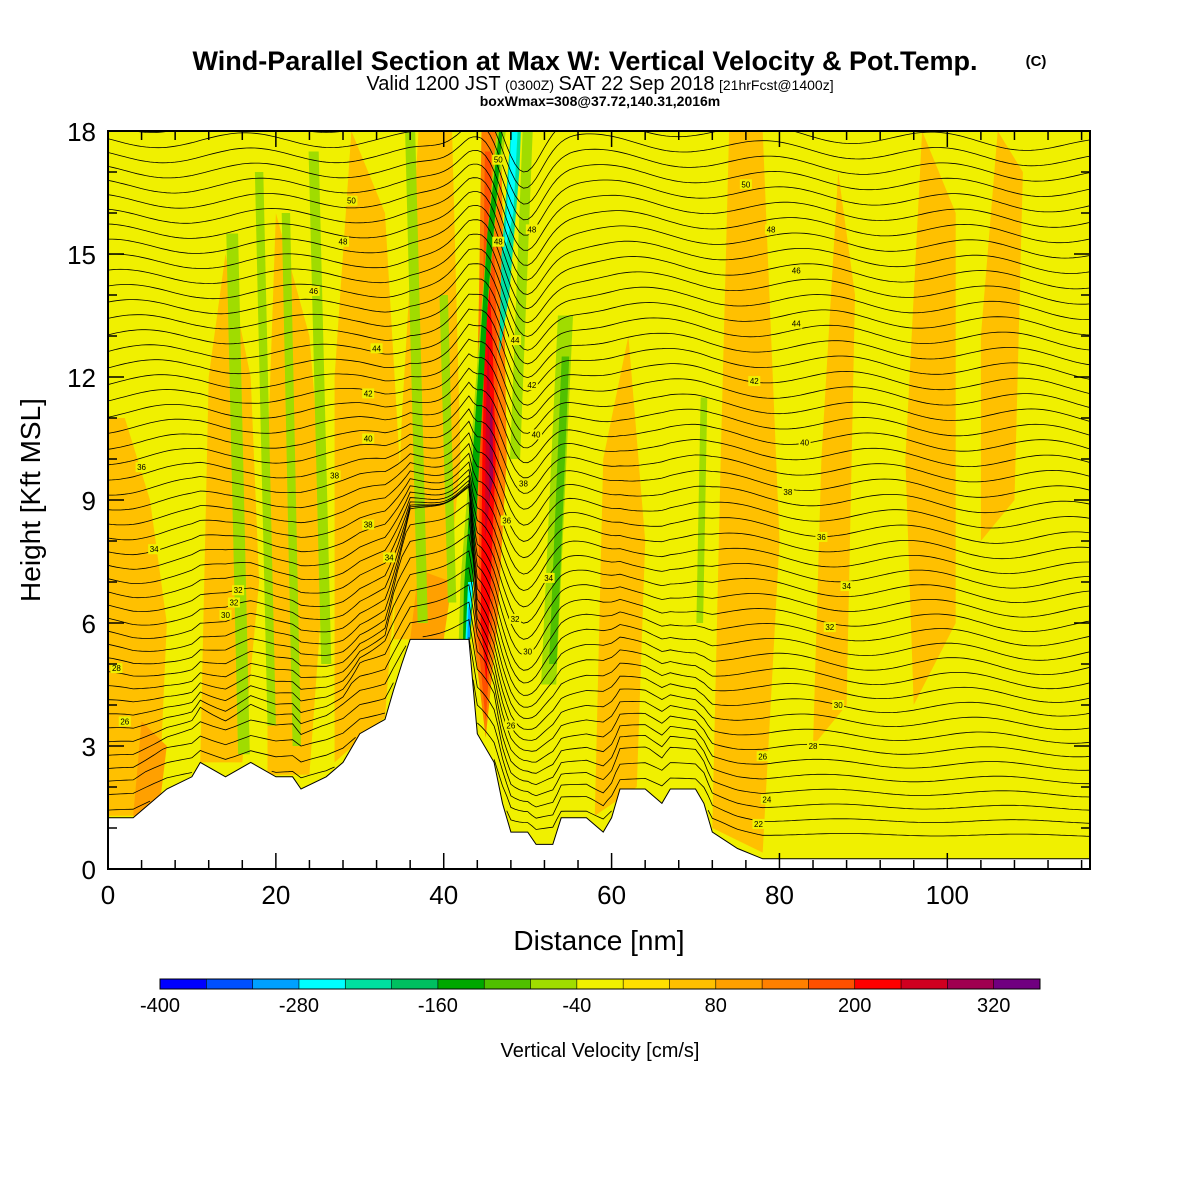 This screenshot has width=1200, height=1200. I want to click on theta-label: 44, so click(515, 340).